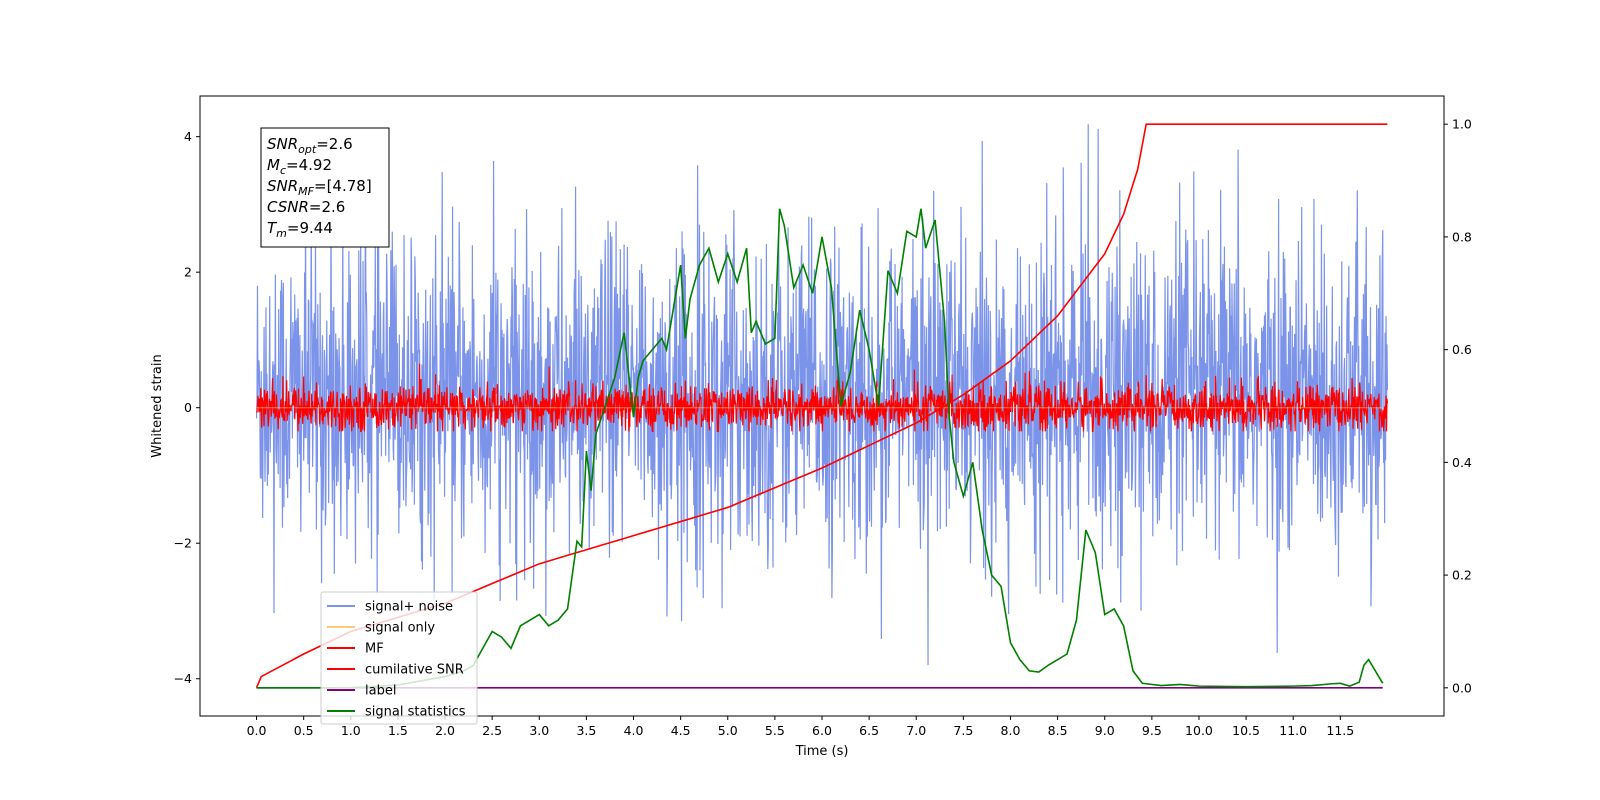  Describe the element at coordinates (400, 628) in the screenshot. I see `legend-entry: signal only` at that location.